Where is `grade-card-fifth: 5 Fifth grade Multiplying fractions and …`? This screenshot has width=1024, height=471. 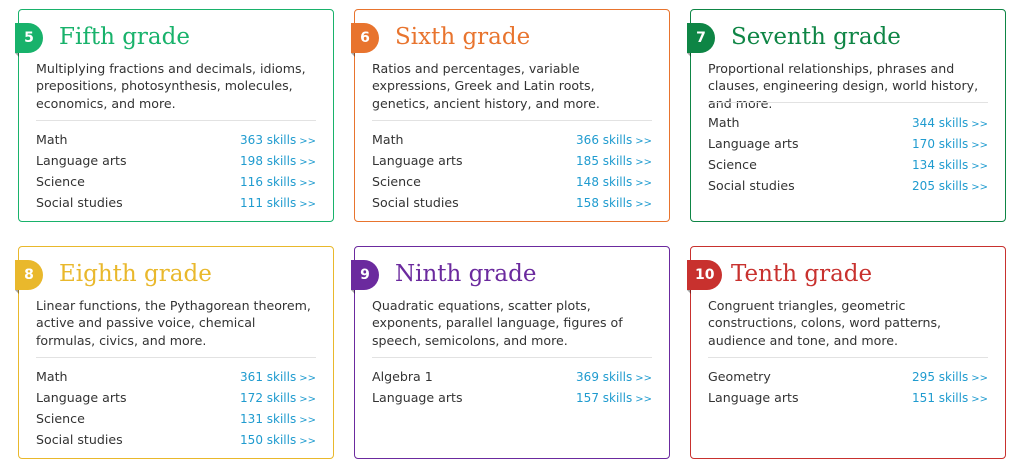
grade-card-fifth: 5 Fifth grade Multiplying fractions and … is located at coordinates (174, 115).